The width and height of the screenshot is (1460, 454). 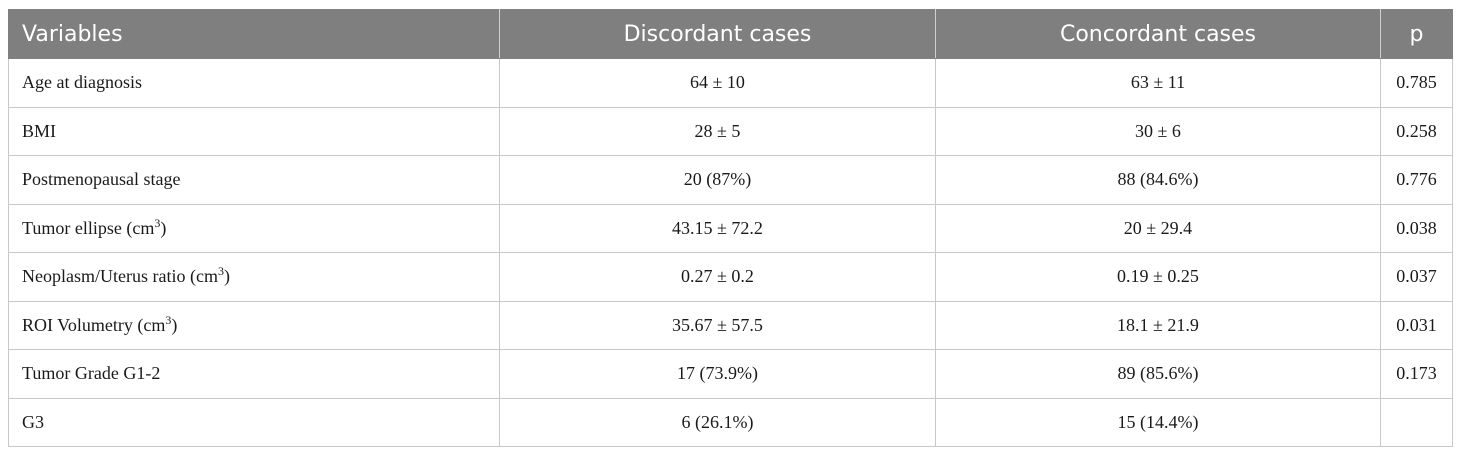 What do you see at coordinates (33, 421) in the screenshot?
I see `variable-label: G3` at bounding box center [33, 421].